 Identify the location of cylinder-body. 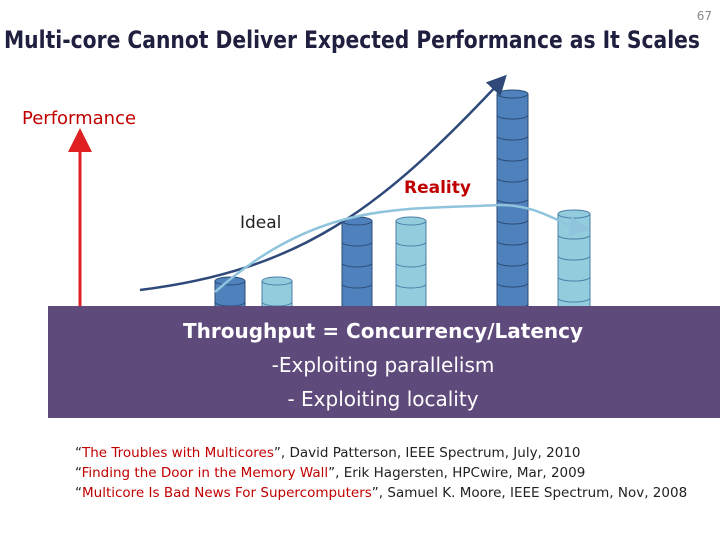
(574, 262).